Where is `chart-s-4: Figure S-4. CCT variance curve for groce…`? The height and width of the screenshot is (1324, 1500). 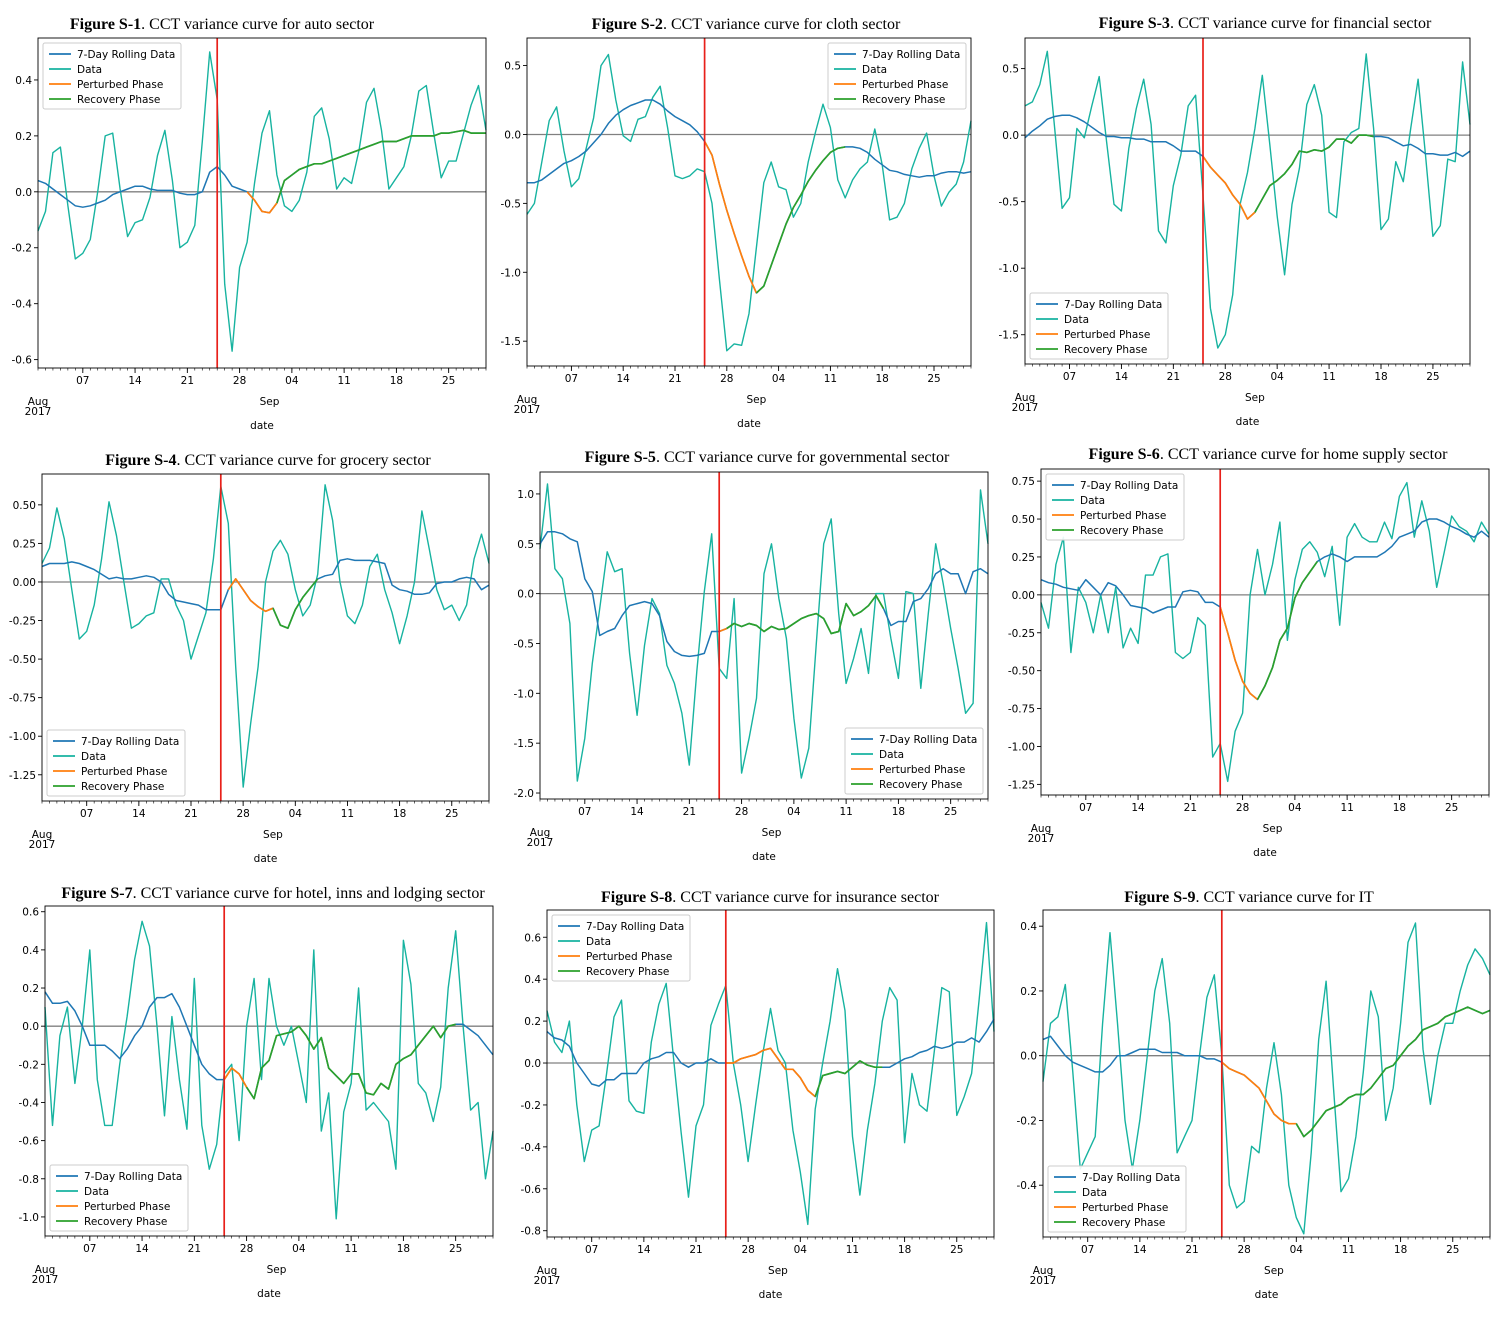
chart-s-4: Figure S-4. CCT variance curve for groce… is located at coordinates (249, 658).